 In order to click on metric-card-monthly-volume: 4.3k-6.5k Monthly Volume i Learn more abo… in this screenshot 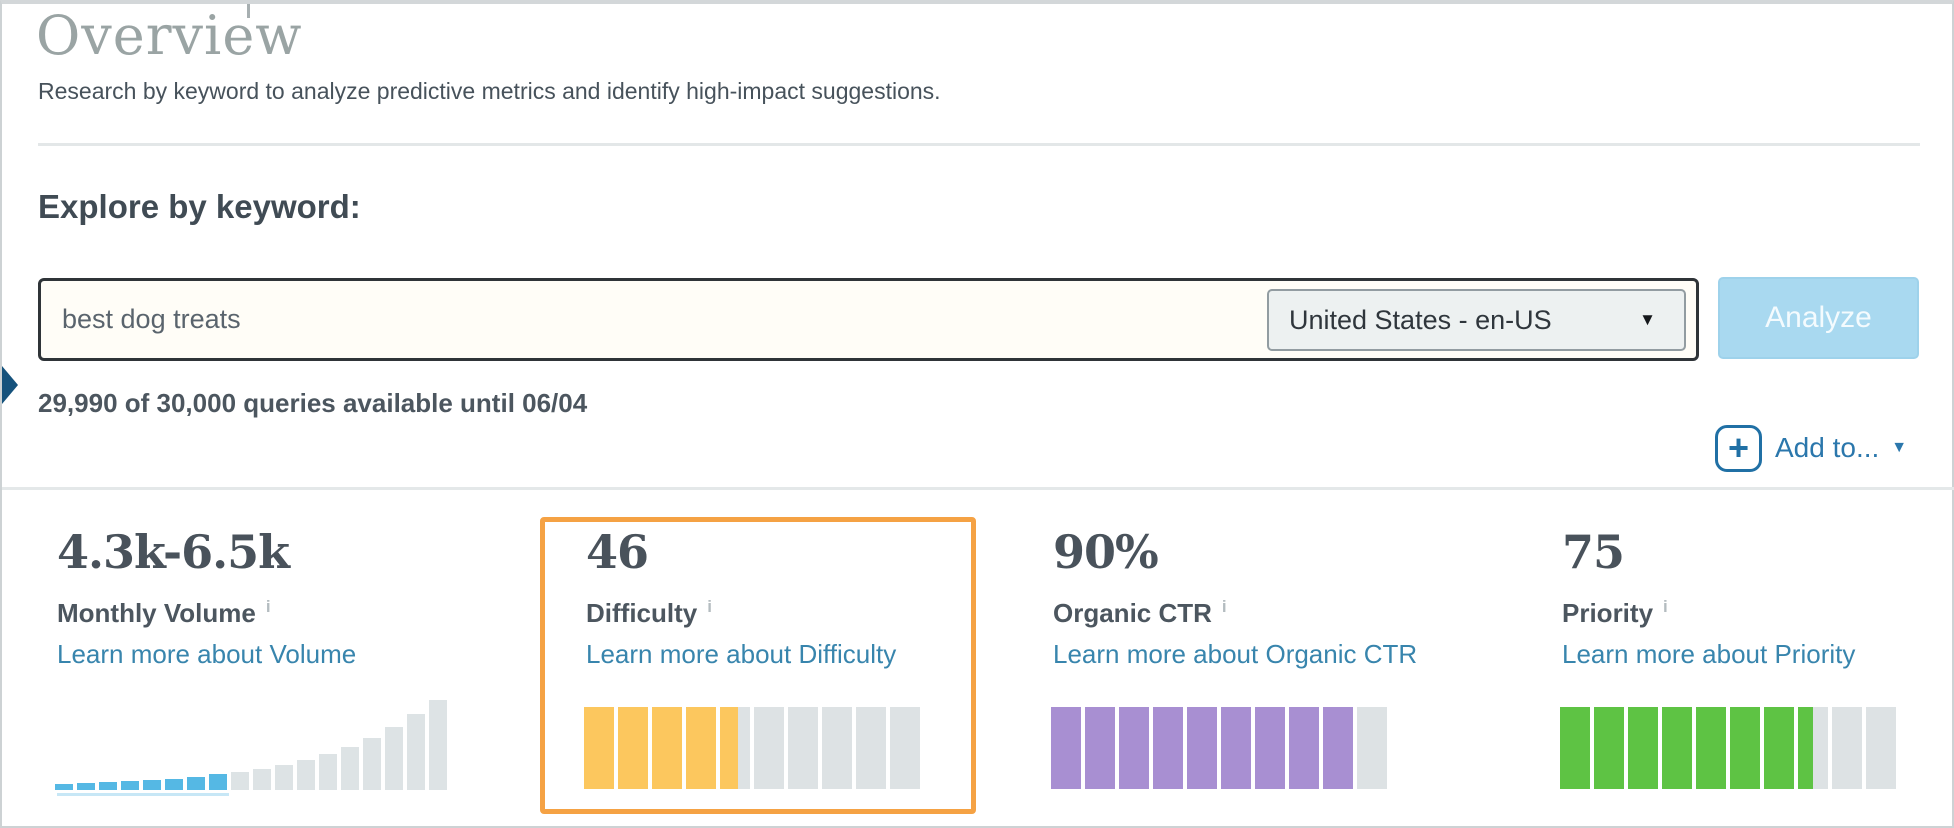, I will do `click(280, 665)`.